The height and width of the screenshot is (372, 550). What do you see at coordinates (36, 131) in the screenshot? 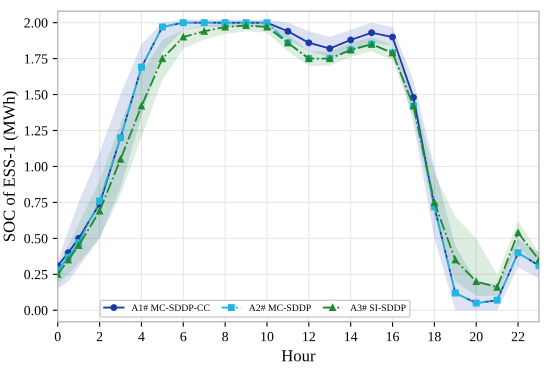
I see `y-tick-label: 1.25` at bounding box center [36, 131].